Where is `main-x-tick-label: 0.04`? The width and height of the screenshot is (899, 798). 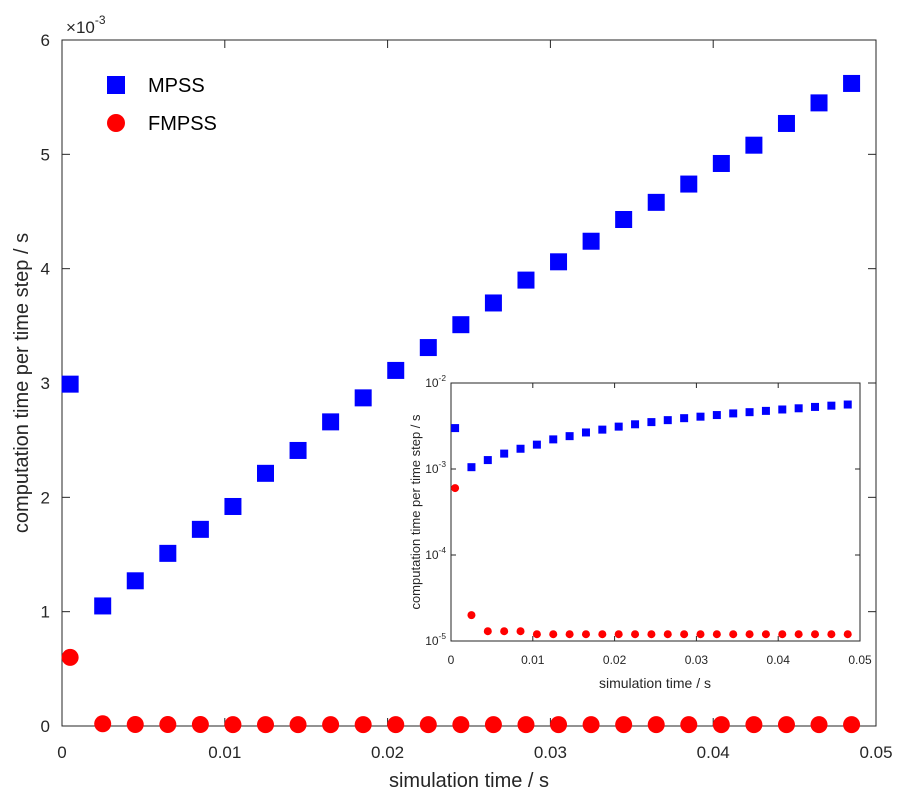 main-x-tick-label: 0.04 is located at coordinates (713, 752).